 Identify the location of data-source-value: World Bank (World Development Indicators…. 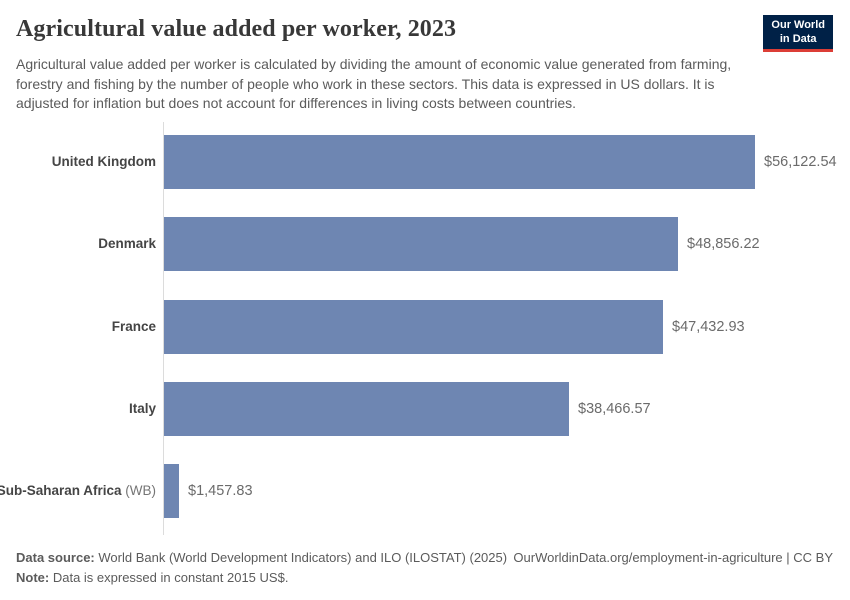
(303, 557).